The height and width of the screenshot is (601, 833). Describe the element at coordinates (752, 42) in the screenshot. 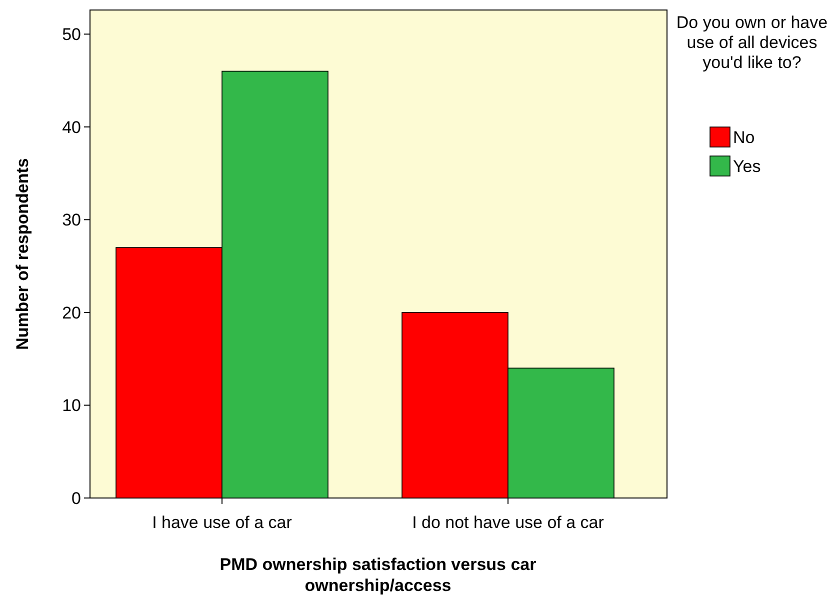

I see `legend-title: Do you own or have use of all devices you'd like to?` at that location.